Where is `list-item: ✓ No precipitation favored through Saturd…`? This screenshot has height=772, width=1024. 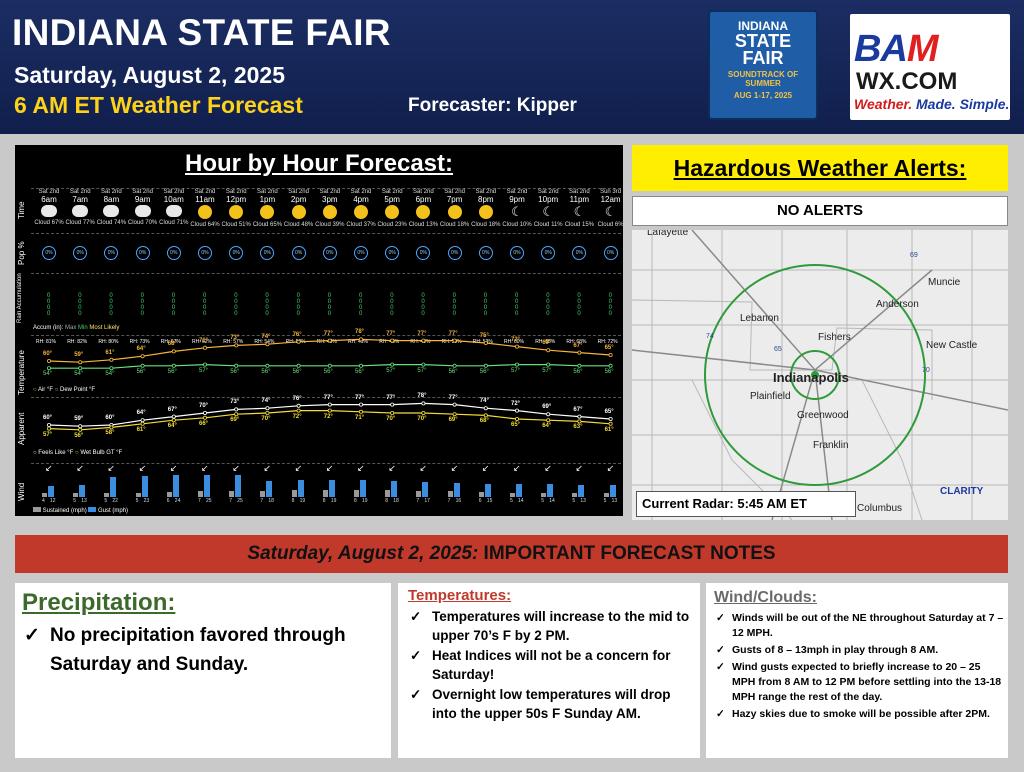 list-item: ✓ No precipitation favored through Saturd… is located at coordinates (204, 650).